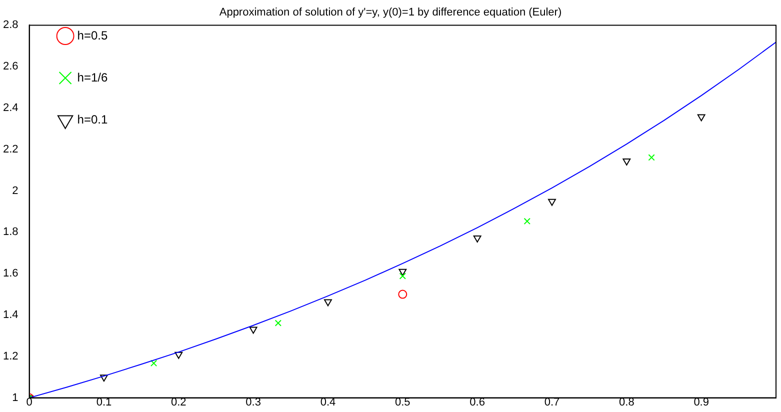  What do you see at coordinates (10, 274) in the screenshot?
I see `y-tick-label: 1.6` at bounding box center [10, 274].